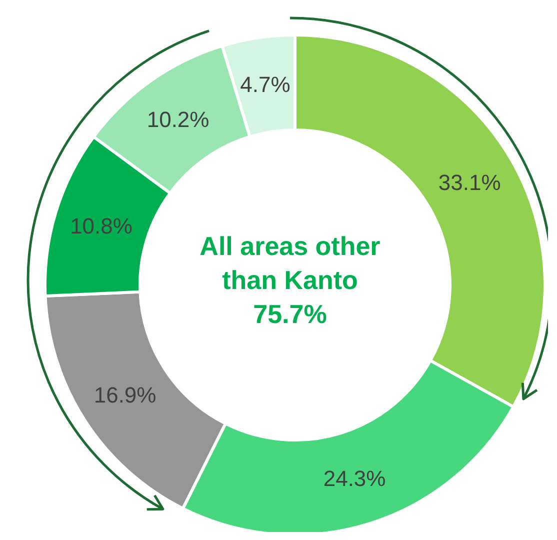  Describe the element at coordinates (178, 119) in the screenshot. I see `data-label: 10.2%` at that location.